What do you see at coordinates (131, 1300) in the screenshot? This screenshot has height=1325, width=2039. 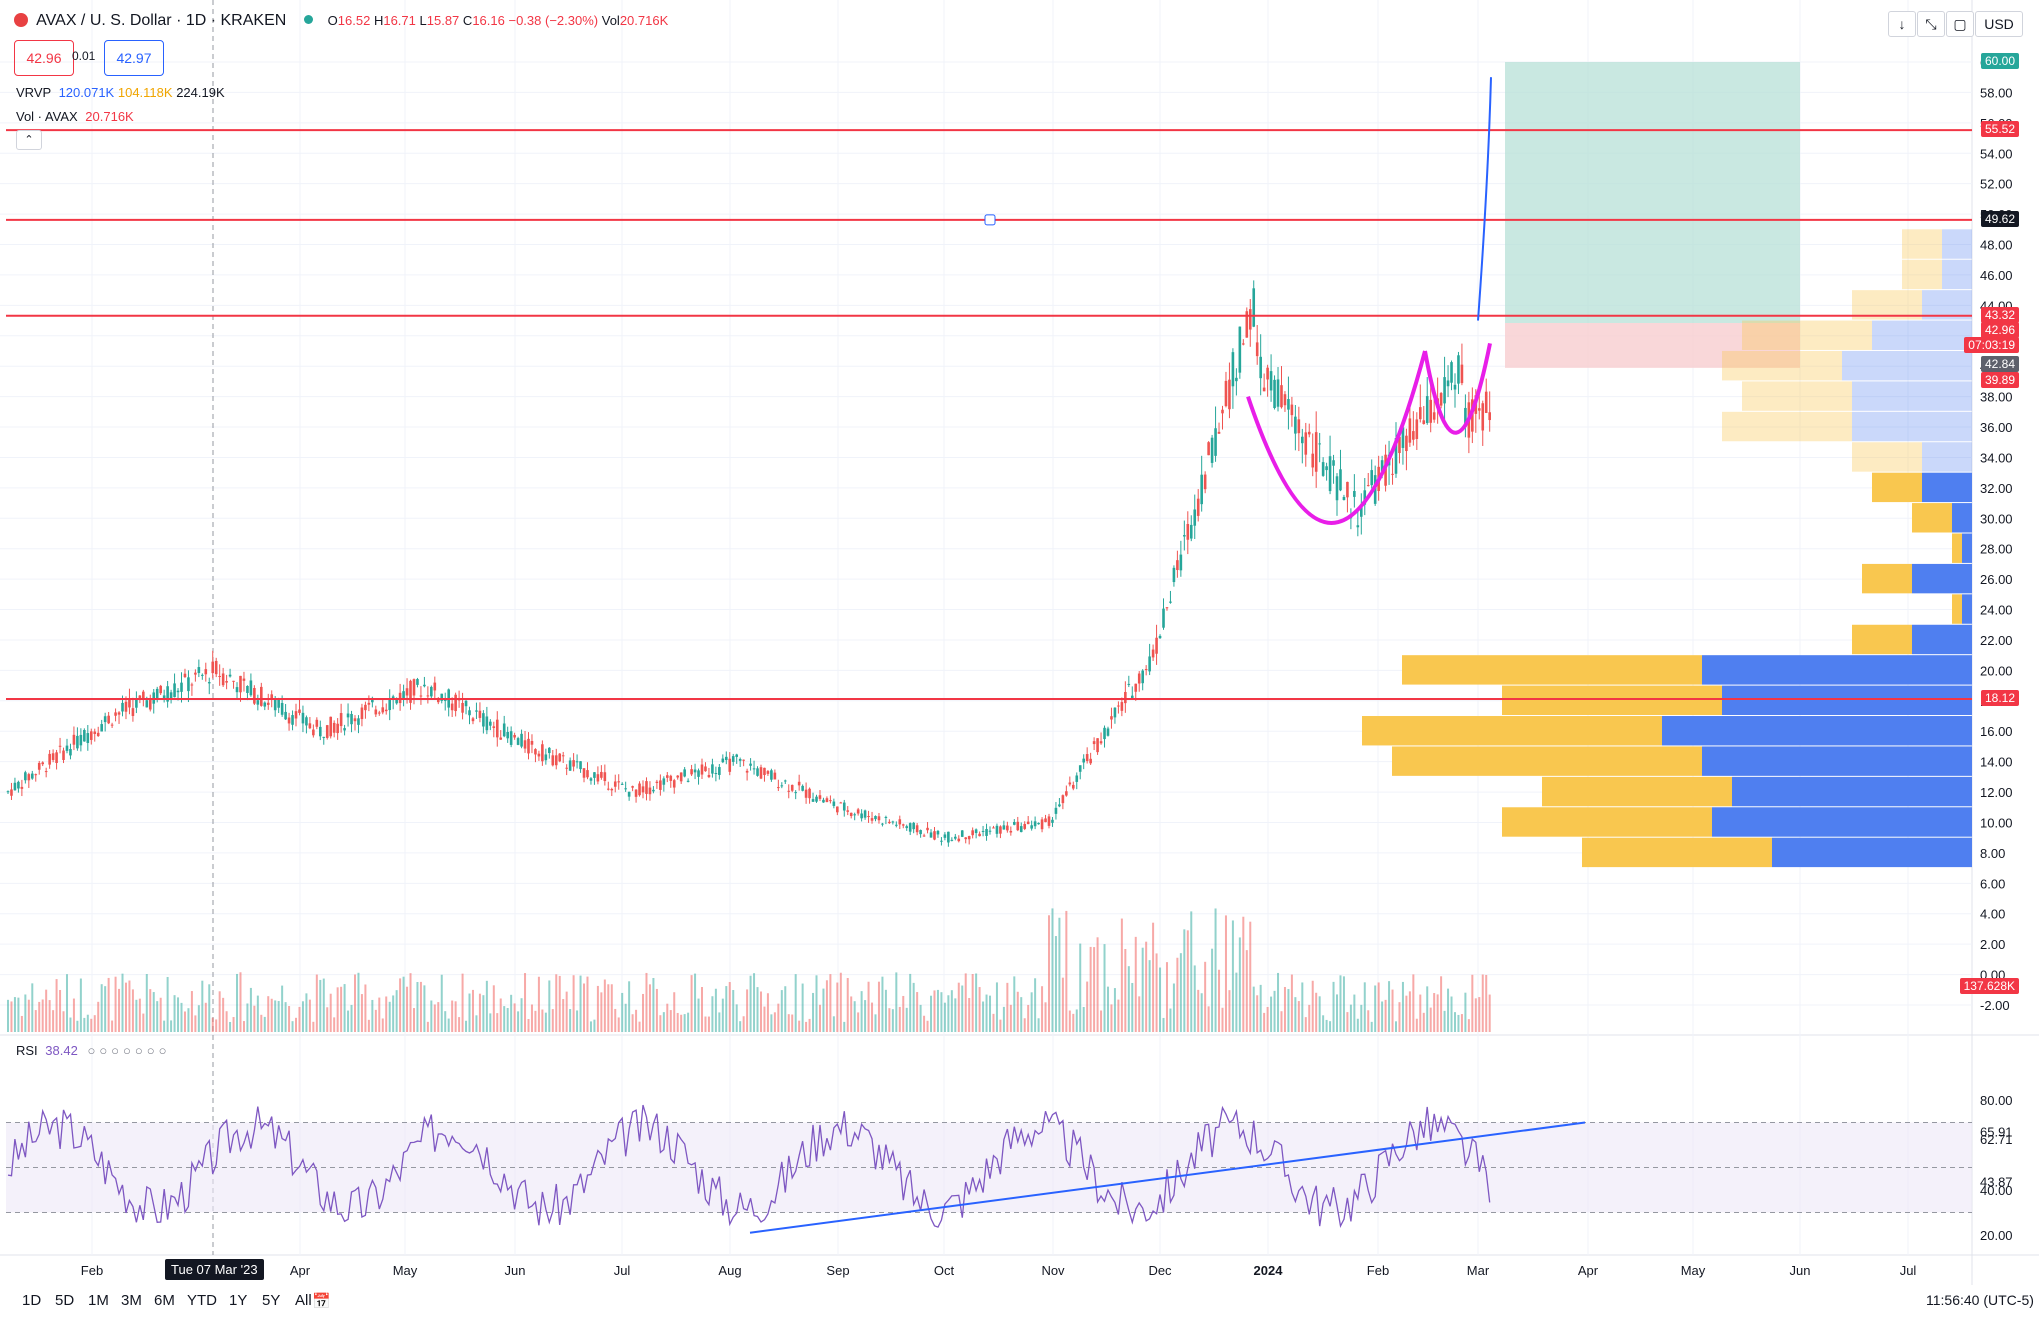 I see `timeframe-3m: 3M` at bounding box center [131, 1300].